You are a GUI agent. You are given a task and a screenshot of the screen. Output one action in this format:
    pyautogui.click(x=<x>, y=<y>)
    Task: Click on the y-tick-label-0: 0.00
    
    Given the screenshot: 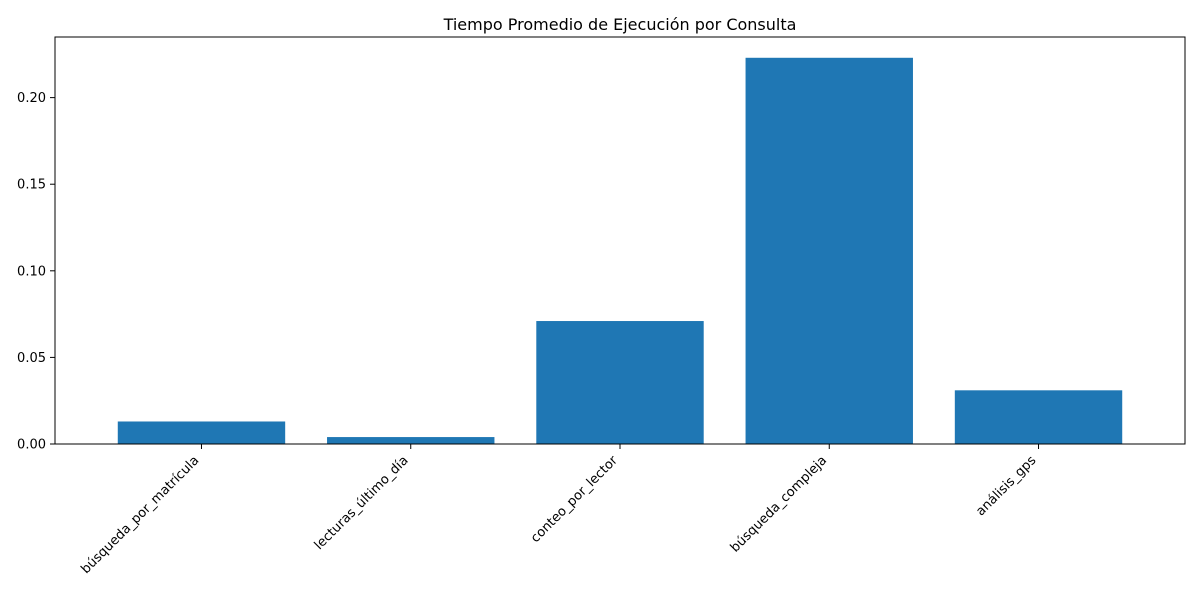 What is the action you would take?
    pyautogui.click(x=31, y=445)
    